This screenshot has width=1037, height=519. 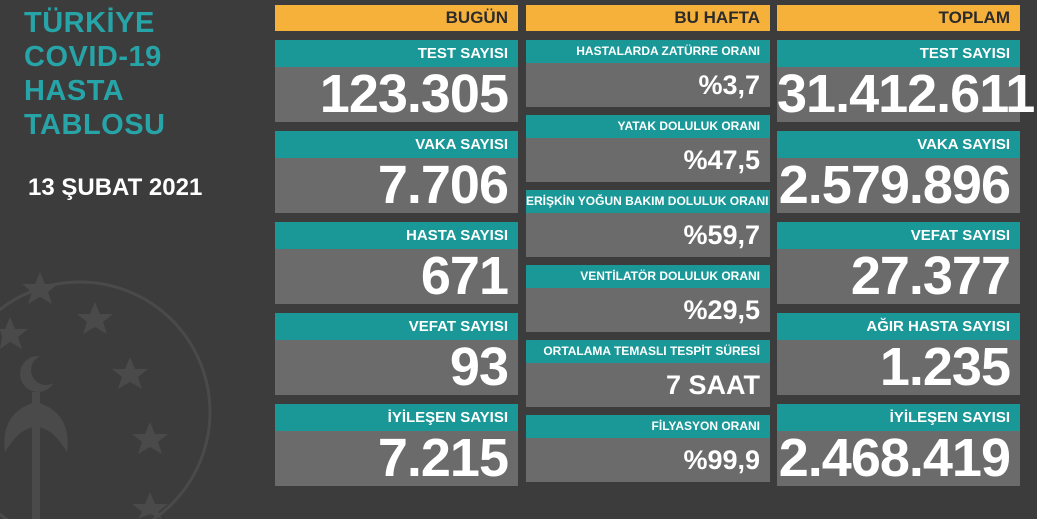 I want to click on card-value: 671, so click(x=396, y=276).